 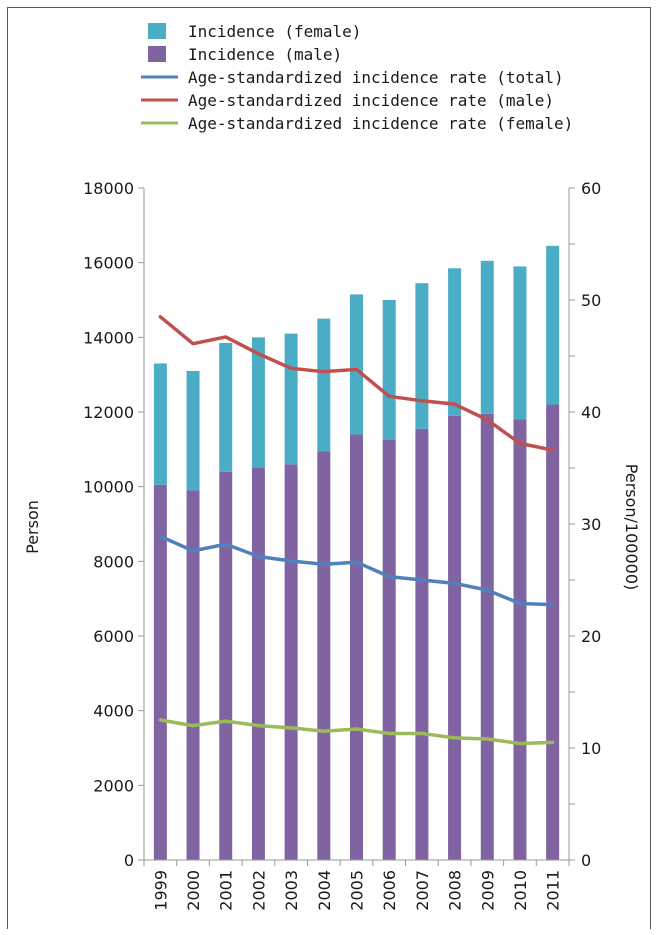 What do you see at coordinates (591, 524) in the screenshot?
I see `y2-tick-label: 30` at bounding box center [591, 524].